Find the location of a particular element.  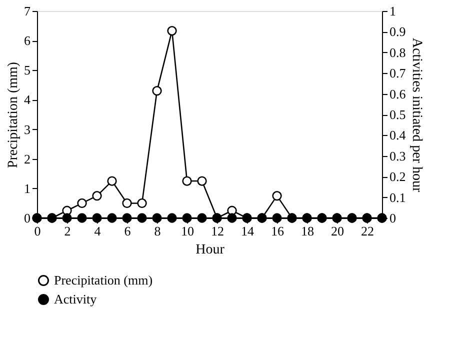

x-tick-label: 14 is located at coordinates (247, 231).